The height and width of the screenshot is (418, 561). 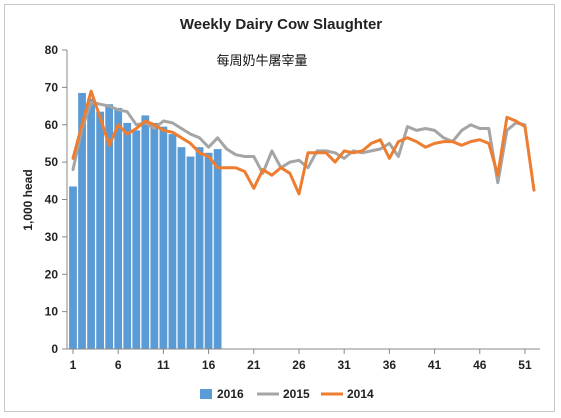 What do you see at coordinates (52, 125) in the screenshot?
I see `y-tick-label-60: 60` at bounding box center [52, 125].